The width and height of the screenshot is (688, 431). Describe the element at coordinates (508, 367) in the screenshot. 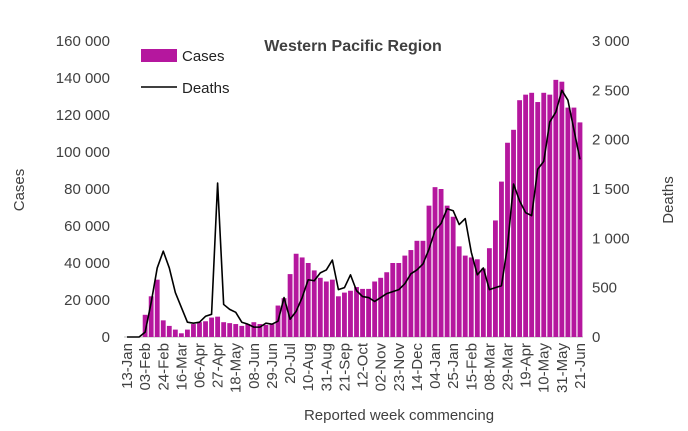

I see `x-tick-label: 29-Mar` at that location.